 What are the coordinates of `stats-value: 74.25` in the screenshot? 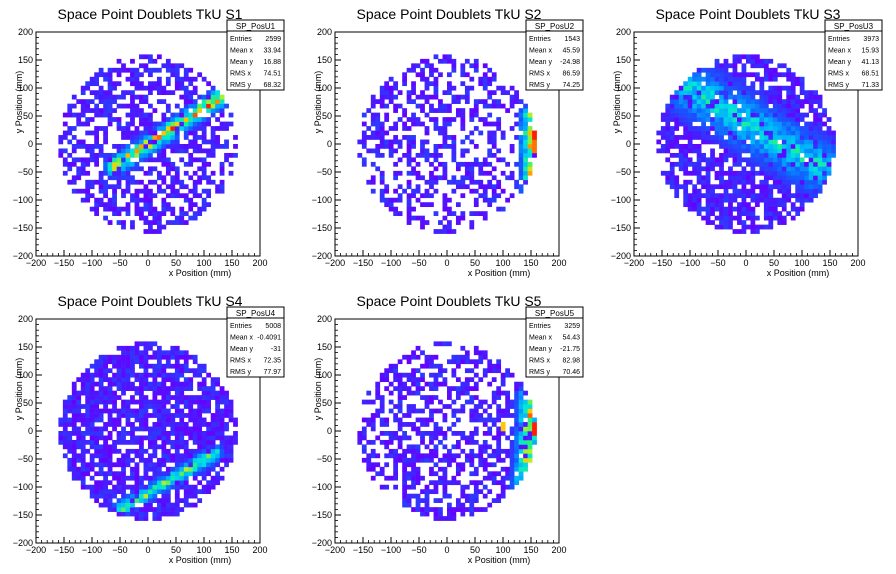 It's located at (571, 85).